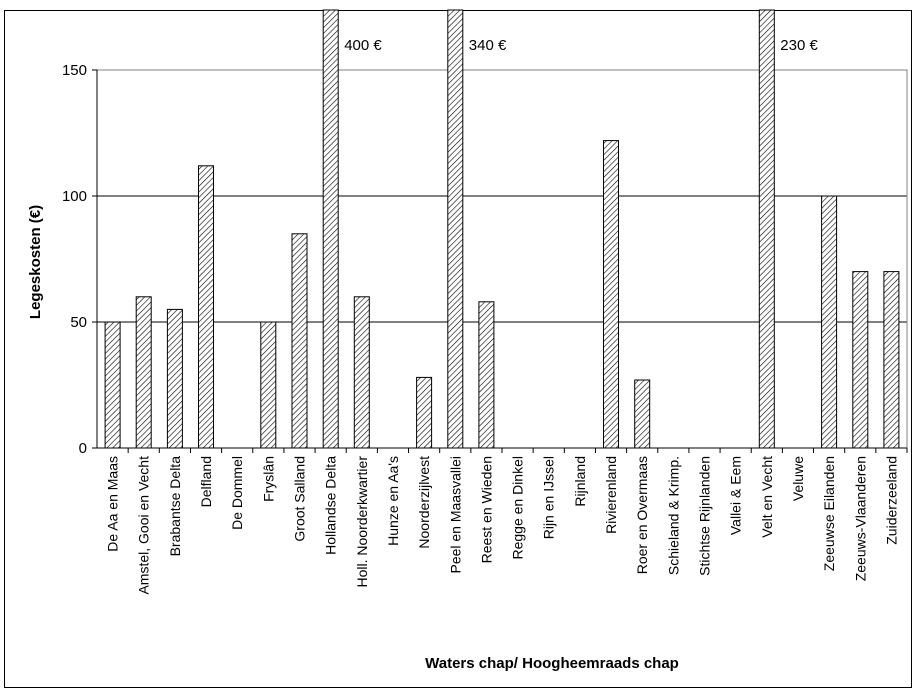 This screenshot has height=695, width=922. I want to click on y-tick-label-50: 50, so click(78, 322).